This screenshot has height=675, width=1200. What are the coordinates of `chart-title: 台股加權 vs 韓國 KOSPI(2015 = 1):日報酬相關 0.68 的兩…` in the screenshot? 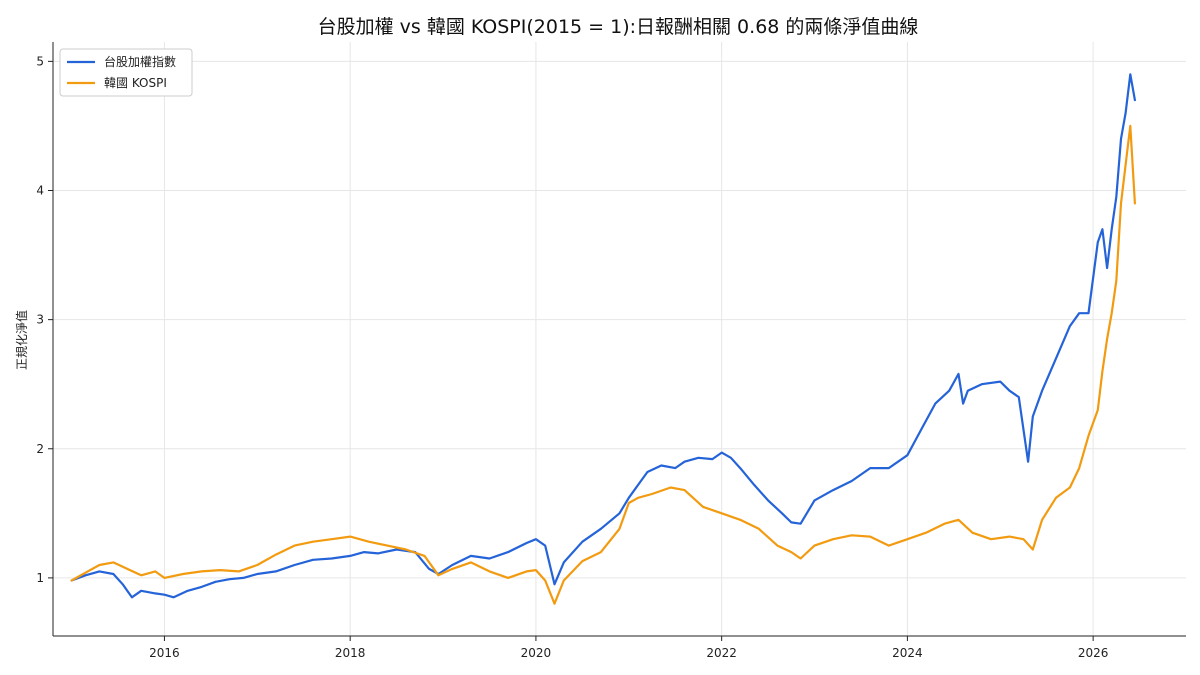 It's located at (618, 27).